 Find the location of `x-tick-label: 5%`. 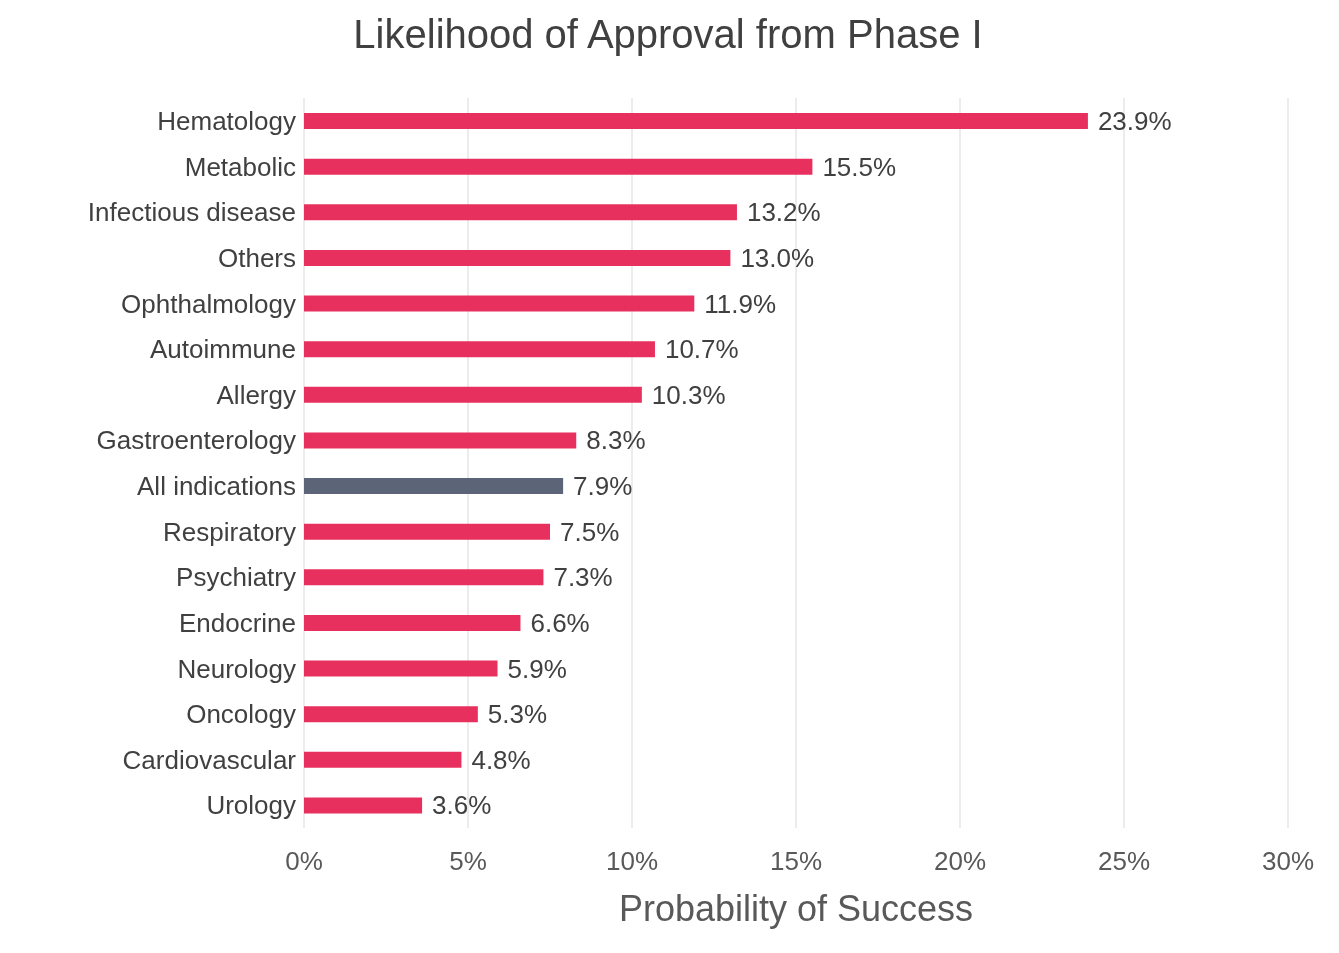

x-tick-label: 5% is located at coordinates (468, 861).